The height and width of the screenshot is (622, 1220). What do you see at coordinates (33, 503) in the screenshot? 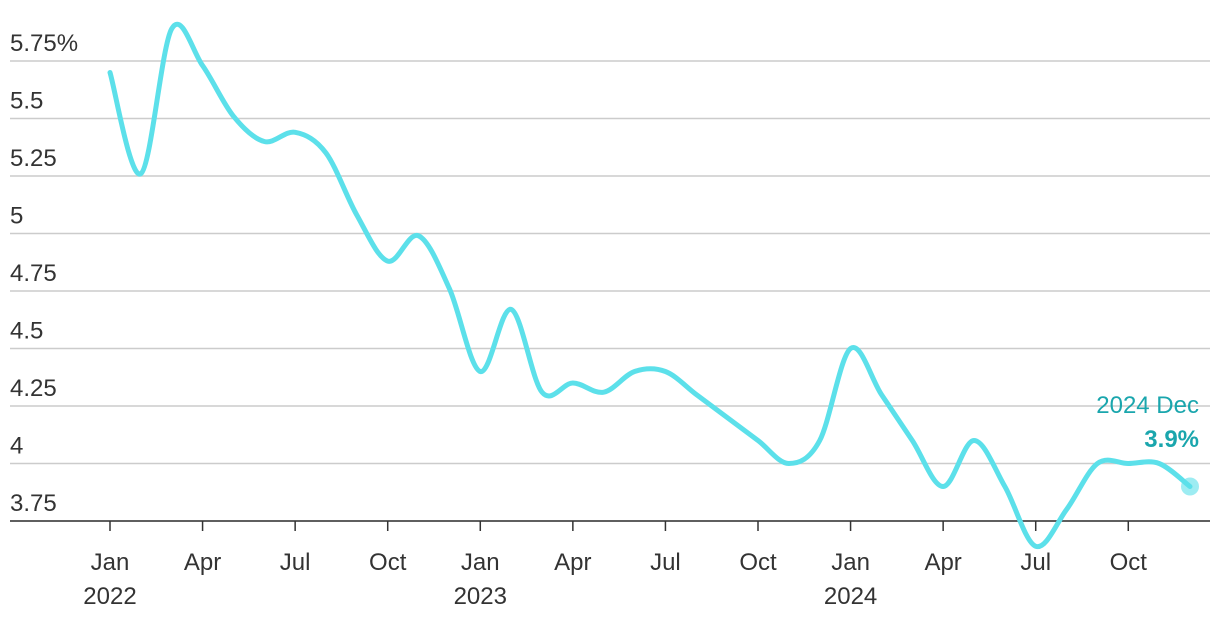
I see `y-tick-label: 3.75` at bounding box center [33, 503].